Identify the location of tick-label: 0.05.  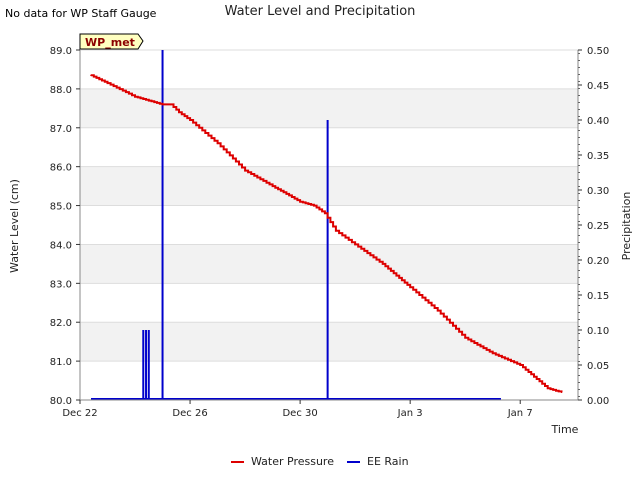
(598, 366).